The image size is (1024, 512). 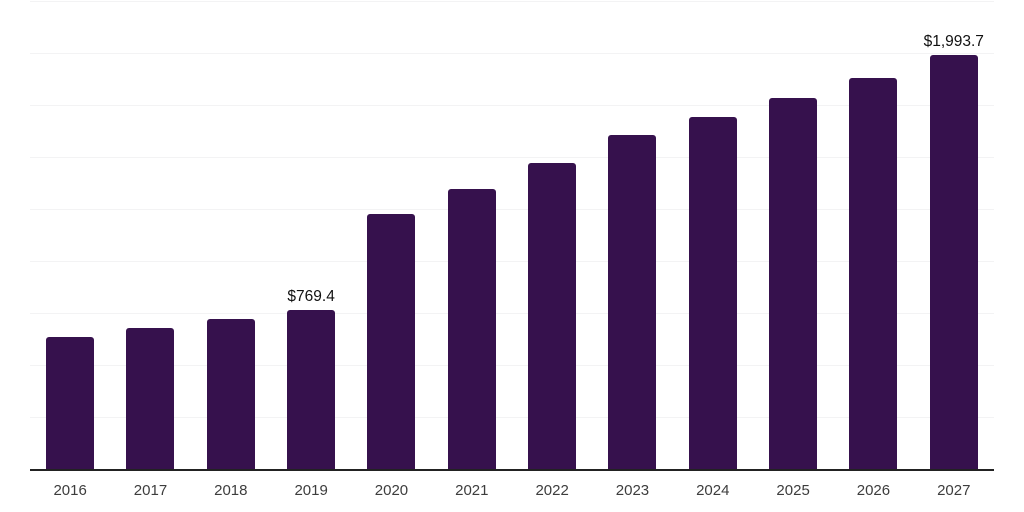 I want to click on bar-2027: $1,993.7, so click(x=954, y=251).